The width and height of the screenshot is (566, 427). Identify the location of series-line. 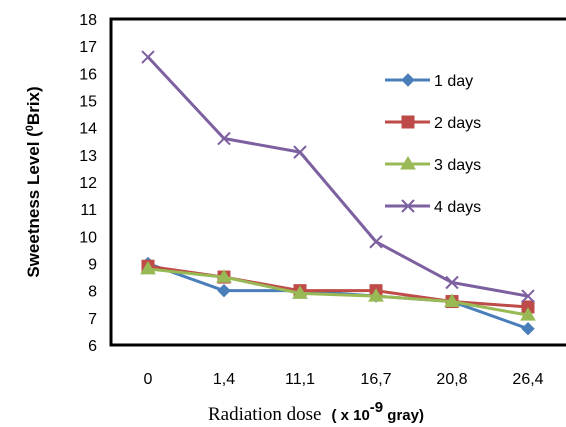
(338, 292).